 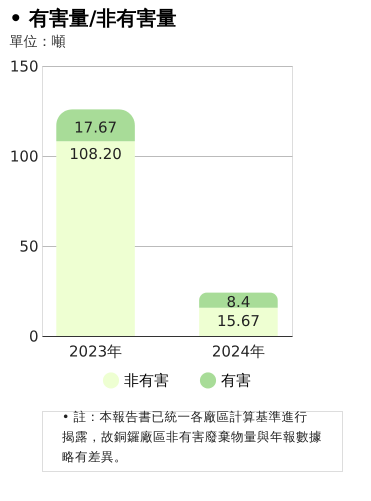 I want to click on chart-title: • 有害量/非有害量, so click(x=92, y=18).